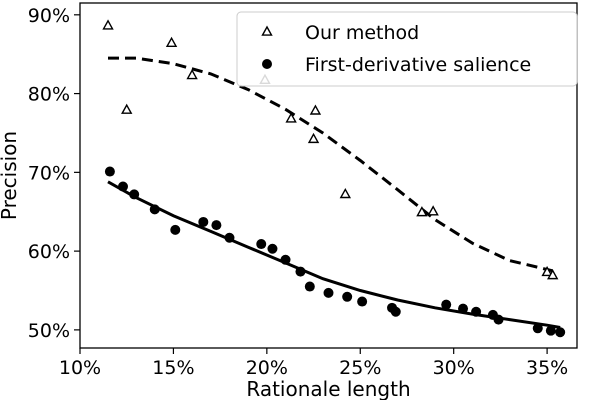 The image size is (590, 400). What do you see at coordinates (49, 252) in the screenshot?
I see `y-tick-label: 60%` at bounding box center [49, 252].